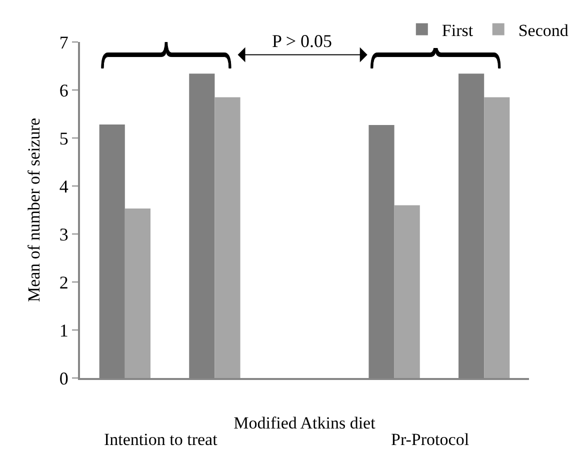 This screenshot has width=586, height=455. What do you see at coordinates (458, 30) in the screenshot?
I see `legend-label: First` at bounding box center [458, 30].